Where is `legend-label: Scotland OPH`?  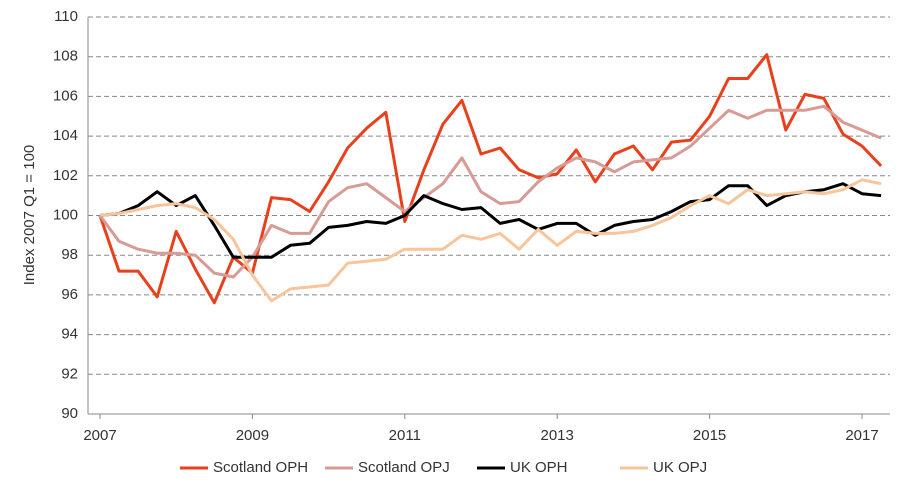 legend-label: Scotland OPH is located at coordinates (260, 467).